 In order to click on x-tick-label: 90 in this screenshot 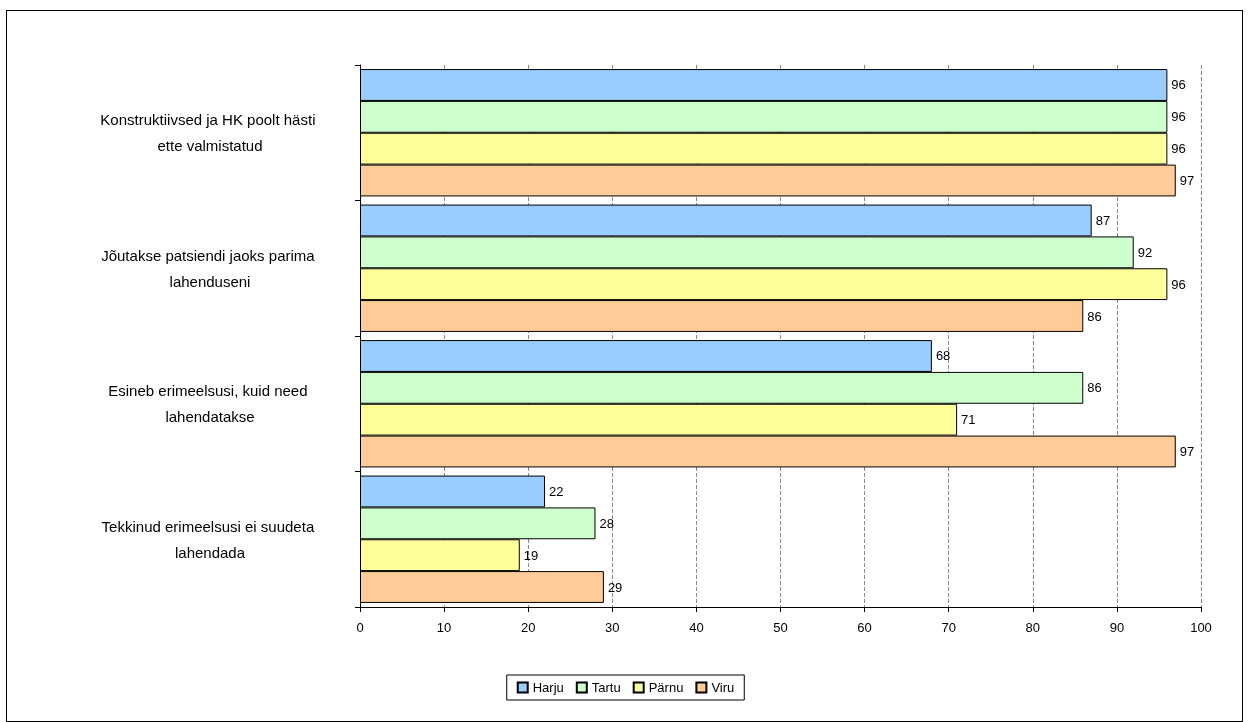, I will do `click(1117, 627)`.